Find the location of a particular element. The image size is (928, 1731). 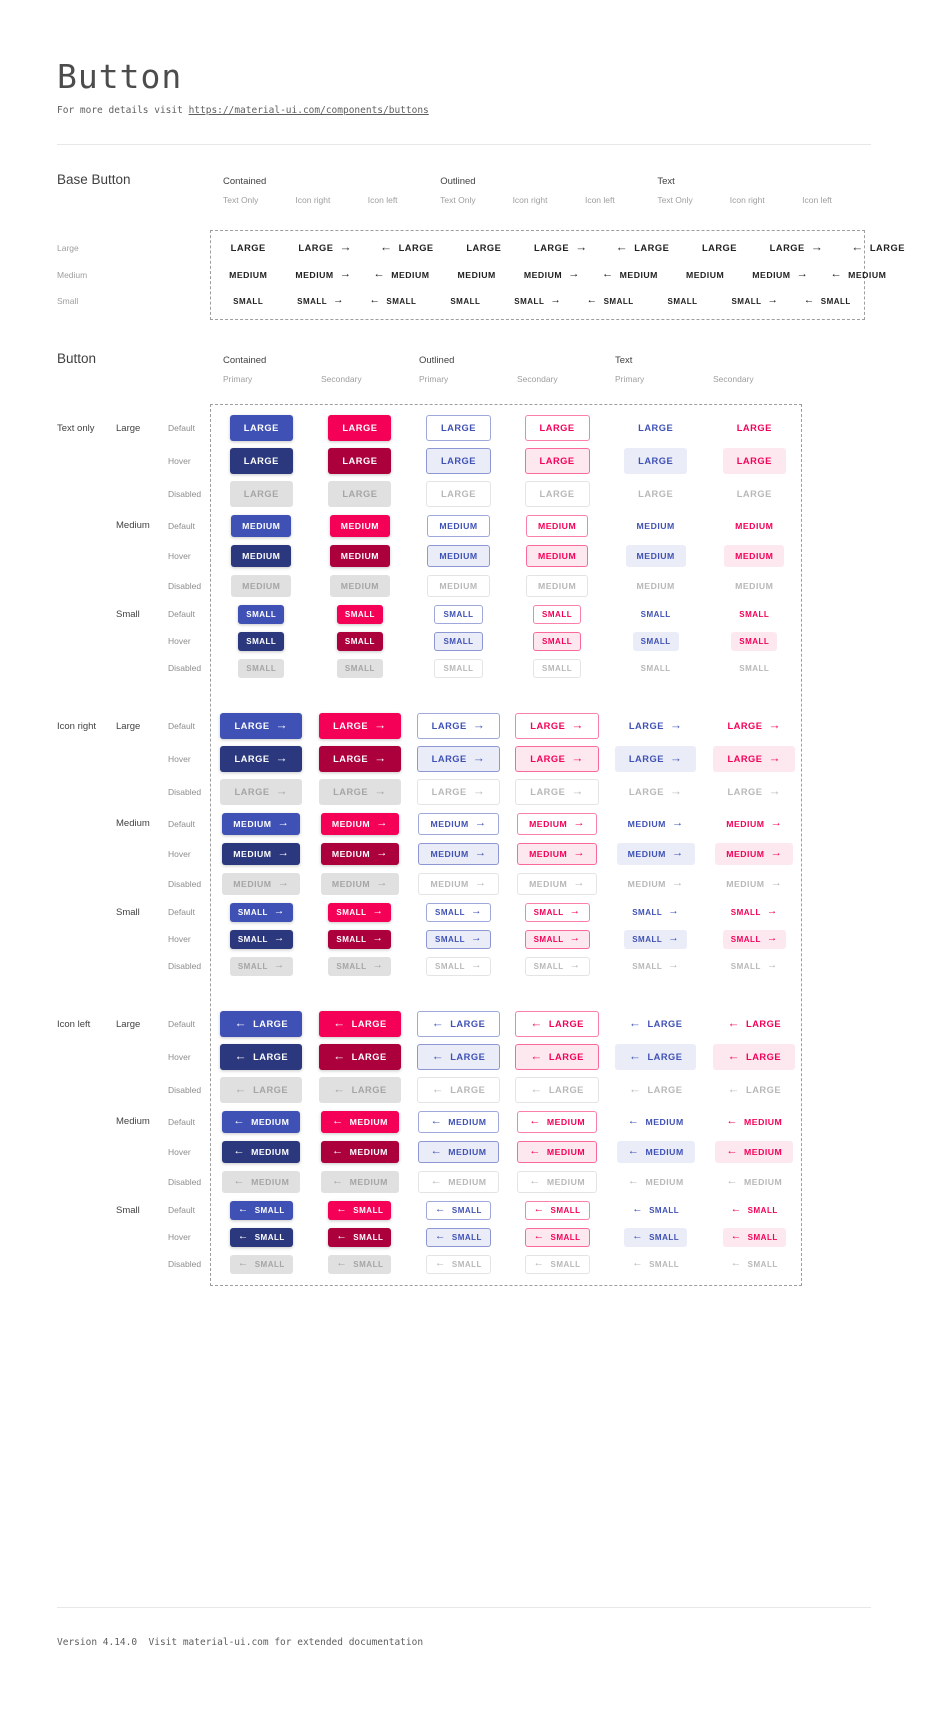

button-contained-secondary-small-disabled-right: SMALL → is located at coordinates (360, 966).